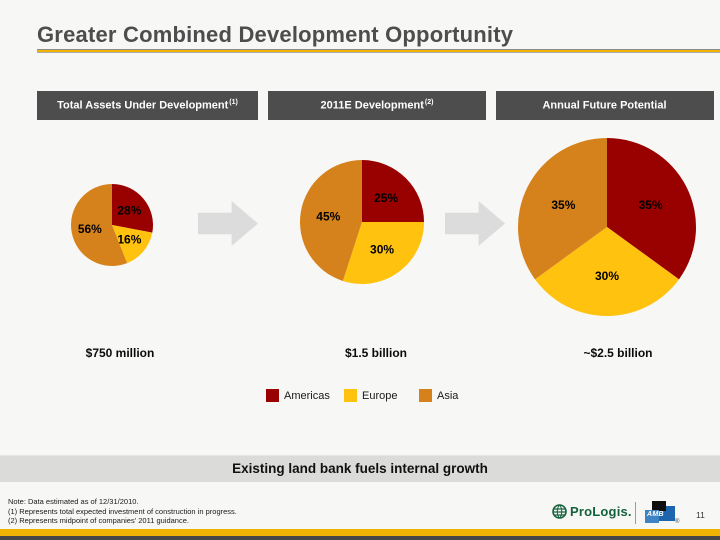 The image size is (720, 540). What do you see at coordinates (386, 198) in the screenshot?
I see `pie-slice-label: 25%` at bounding box center [386, 198].